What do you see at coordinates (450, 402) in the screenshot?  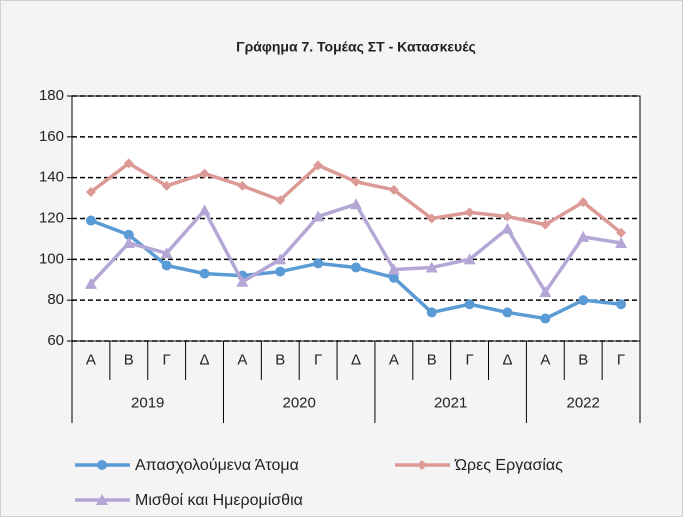 I see `group-label: 2021` at bounding box center [450, 402].